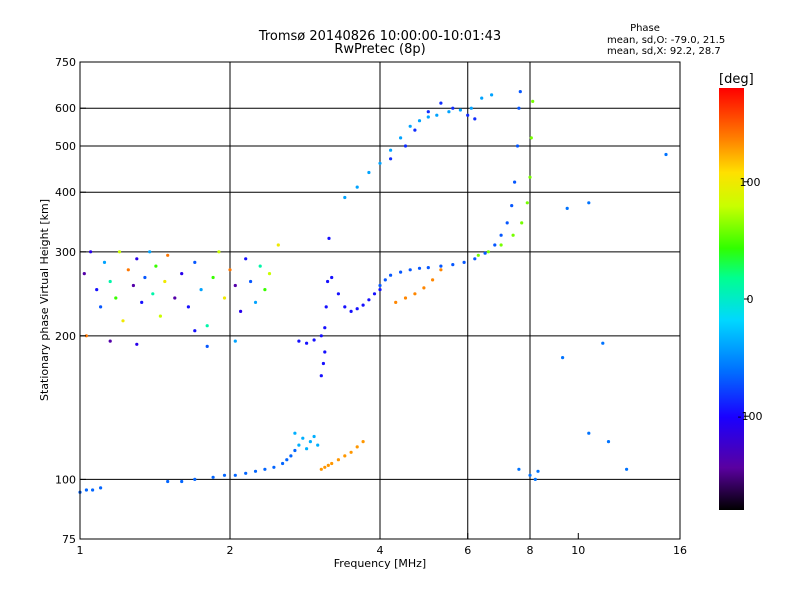  What do you see at coordinates (65, 192) in the screenshot?
I see `y-tick-label: 400` at bounding box center [65, 192].